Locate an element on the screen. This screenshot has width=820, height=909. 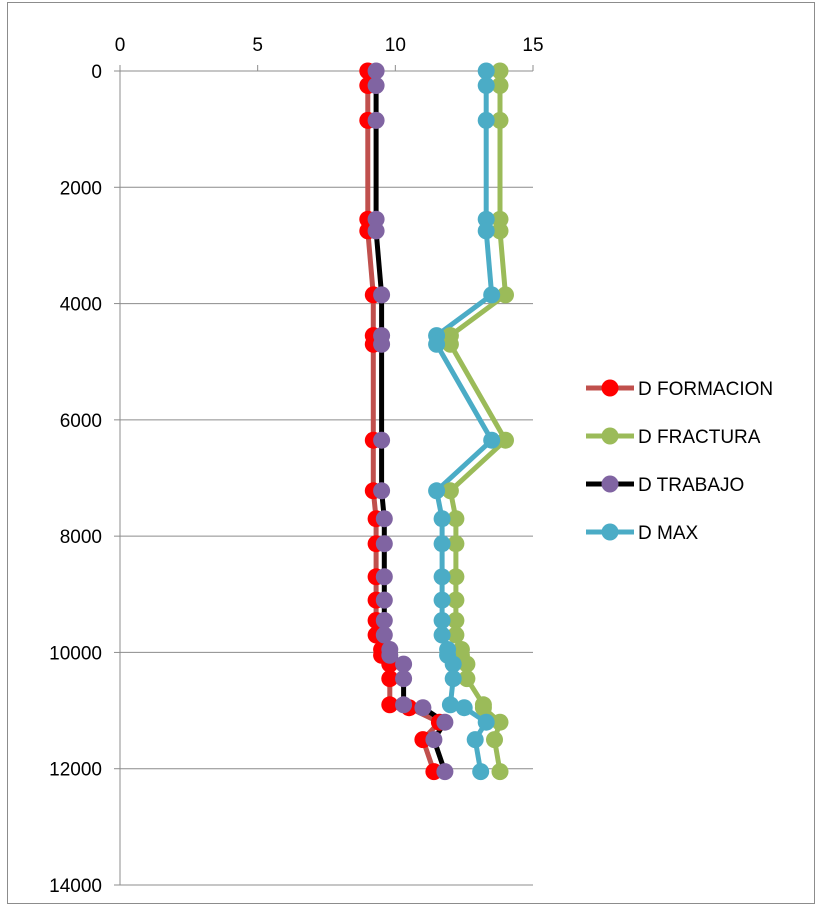
series-layer is located at coordinates (436, 421).